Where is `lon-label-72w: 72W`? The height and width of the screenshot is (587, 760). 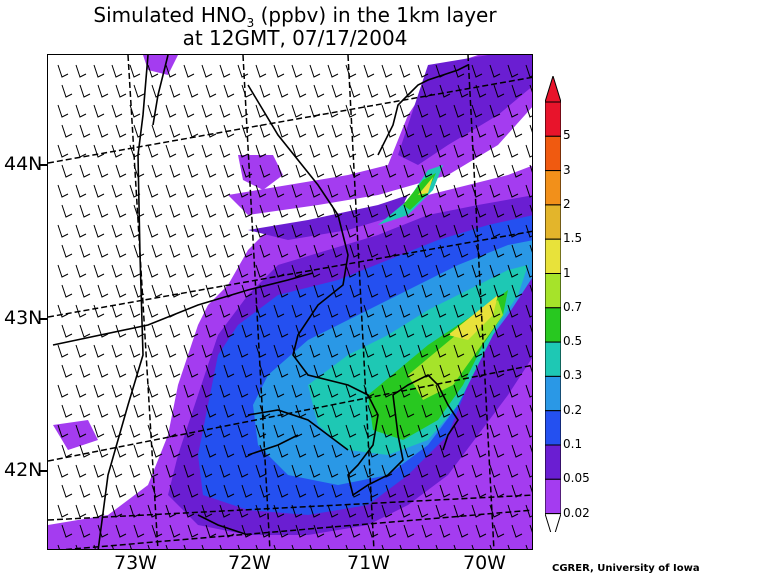 lon-label-72w: 72W is located at coordinates (249, 563).